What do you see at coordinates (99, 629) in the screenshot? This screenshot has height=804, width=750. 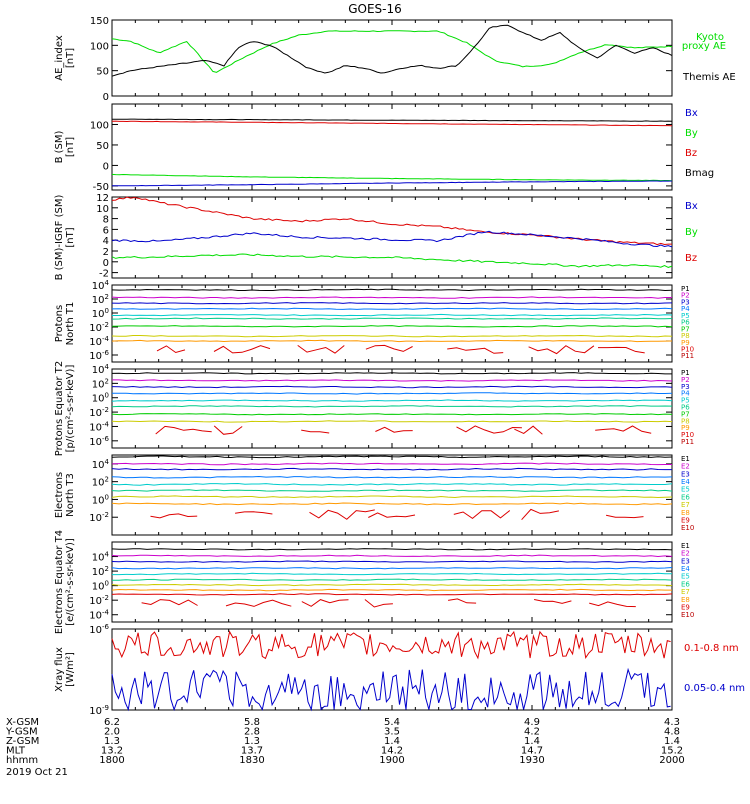 I see `y-tick-label: 10⁻⁶` at bounding box center [99, 629].